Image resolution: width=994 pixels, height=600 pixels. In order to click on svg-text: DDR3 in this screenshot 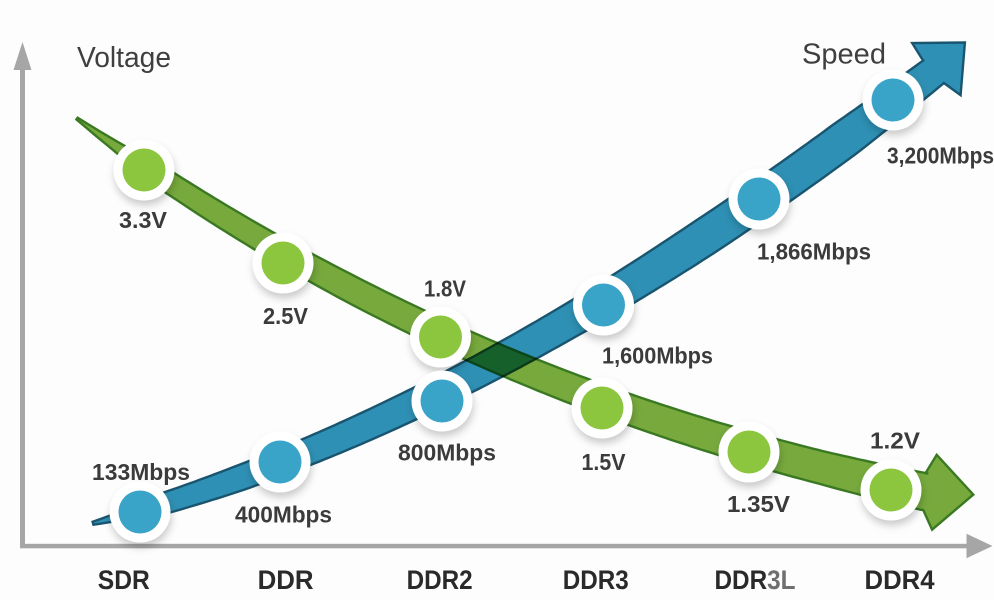, I will do `click(596, 580)`.